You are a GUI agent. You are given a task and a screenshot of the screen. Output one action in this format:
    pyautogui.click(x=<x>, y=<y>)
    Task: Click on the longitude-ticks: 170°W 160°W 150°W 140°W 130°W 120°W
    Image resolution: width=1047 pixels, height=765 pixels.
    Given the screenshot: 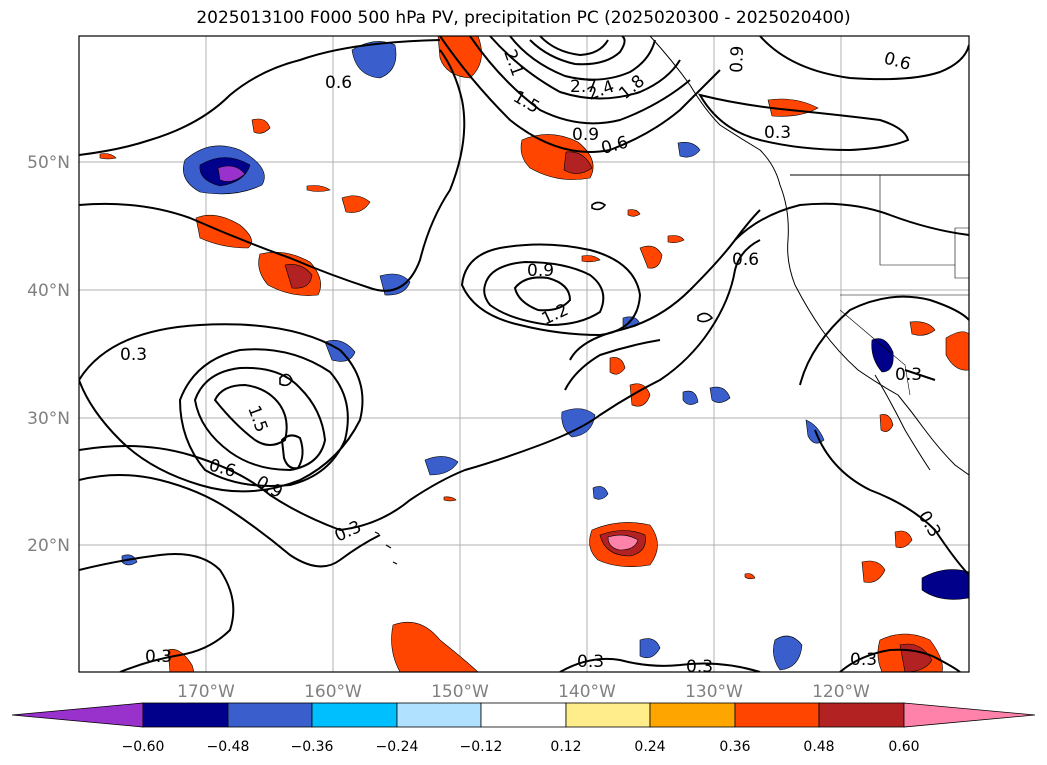 What is the action you would take?
    pyautogui.click(x=523, y=692)
    